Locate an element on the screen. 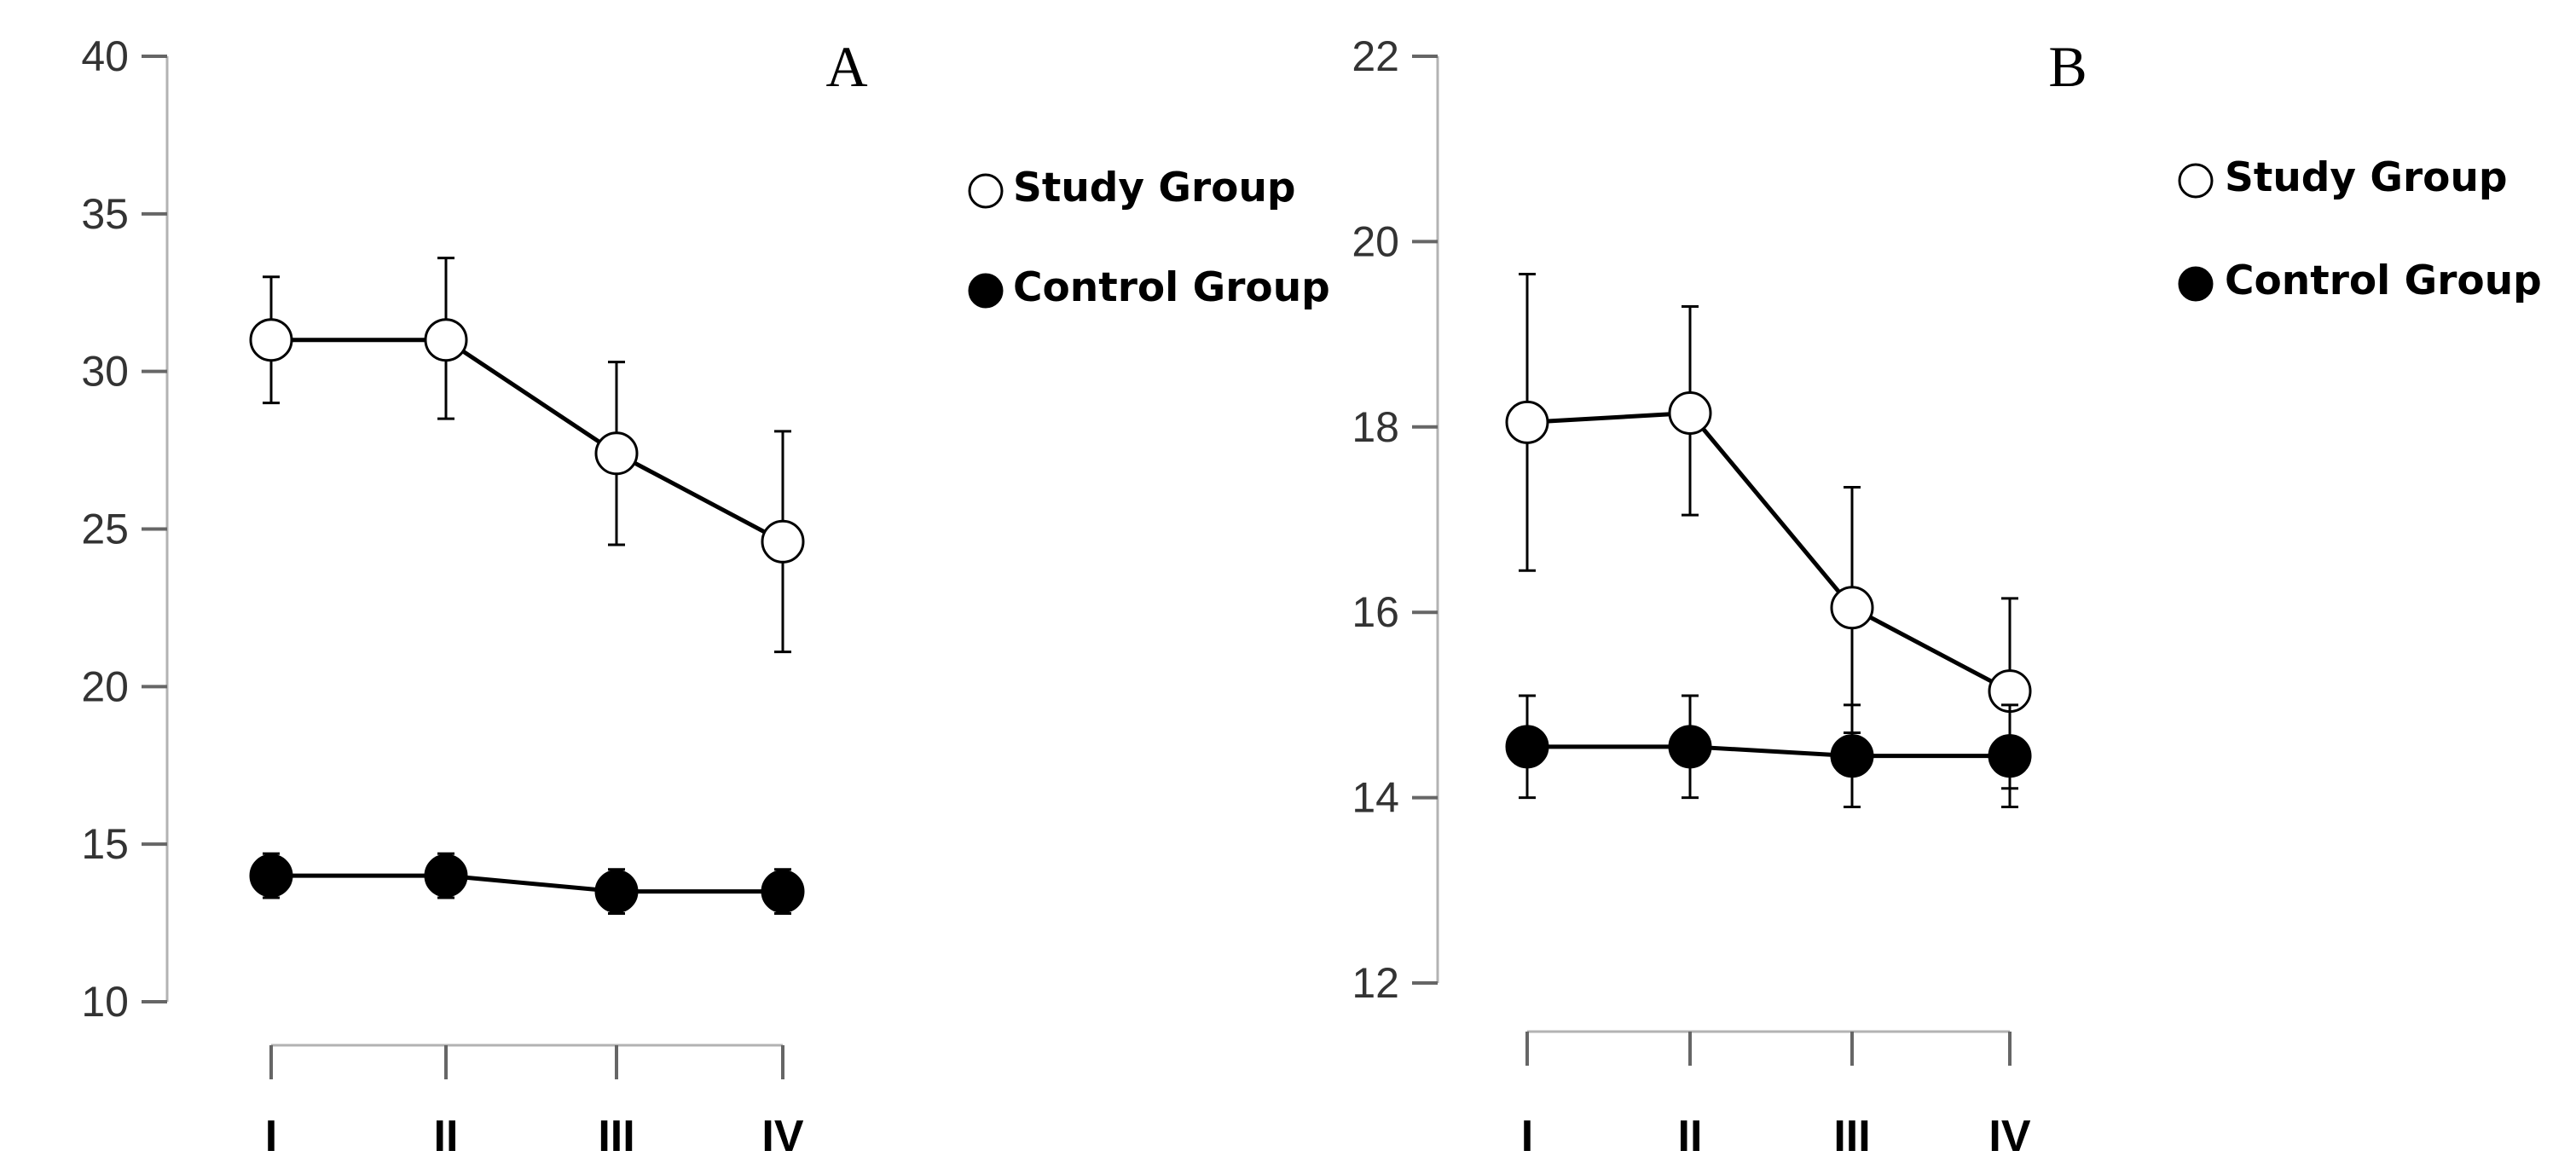  y-tick-label: 18 is located at coordinates (1375, 427).